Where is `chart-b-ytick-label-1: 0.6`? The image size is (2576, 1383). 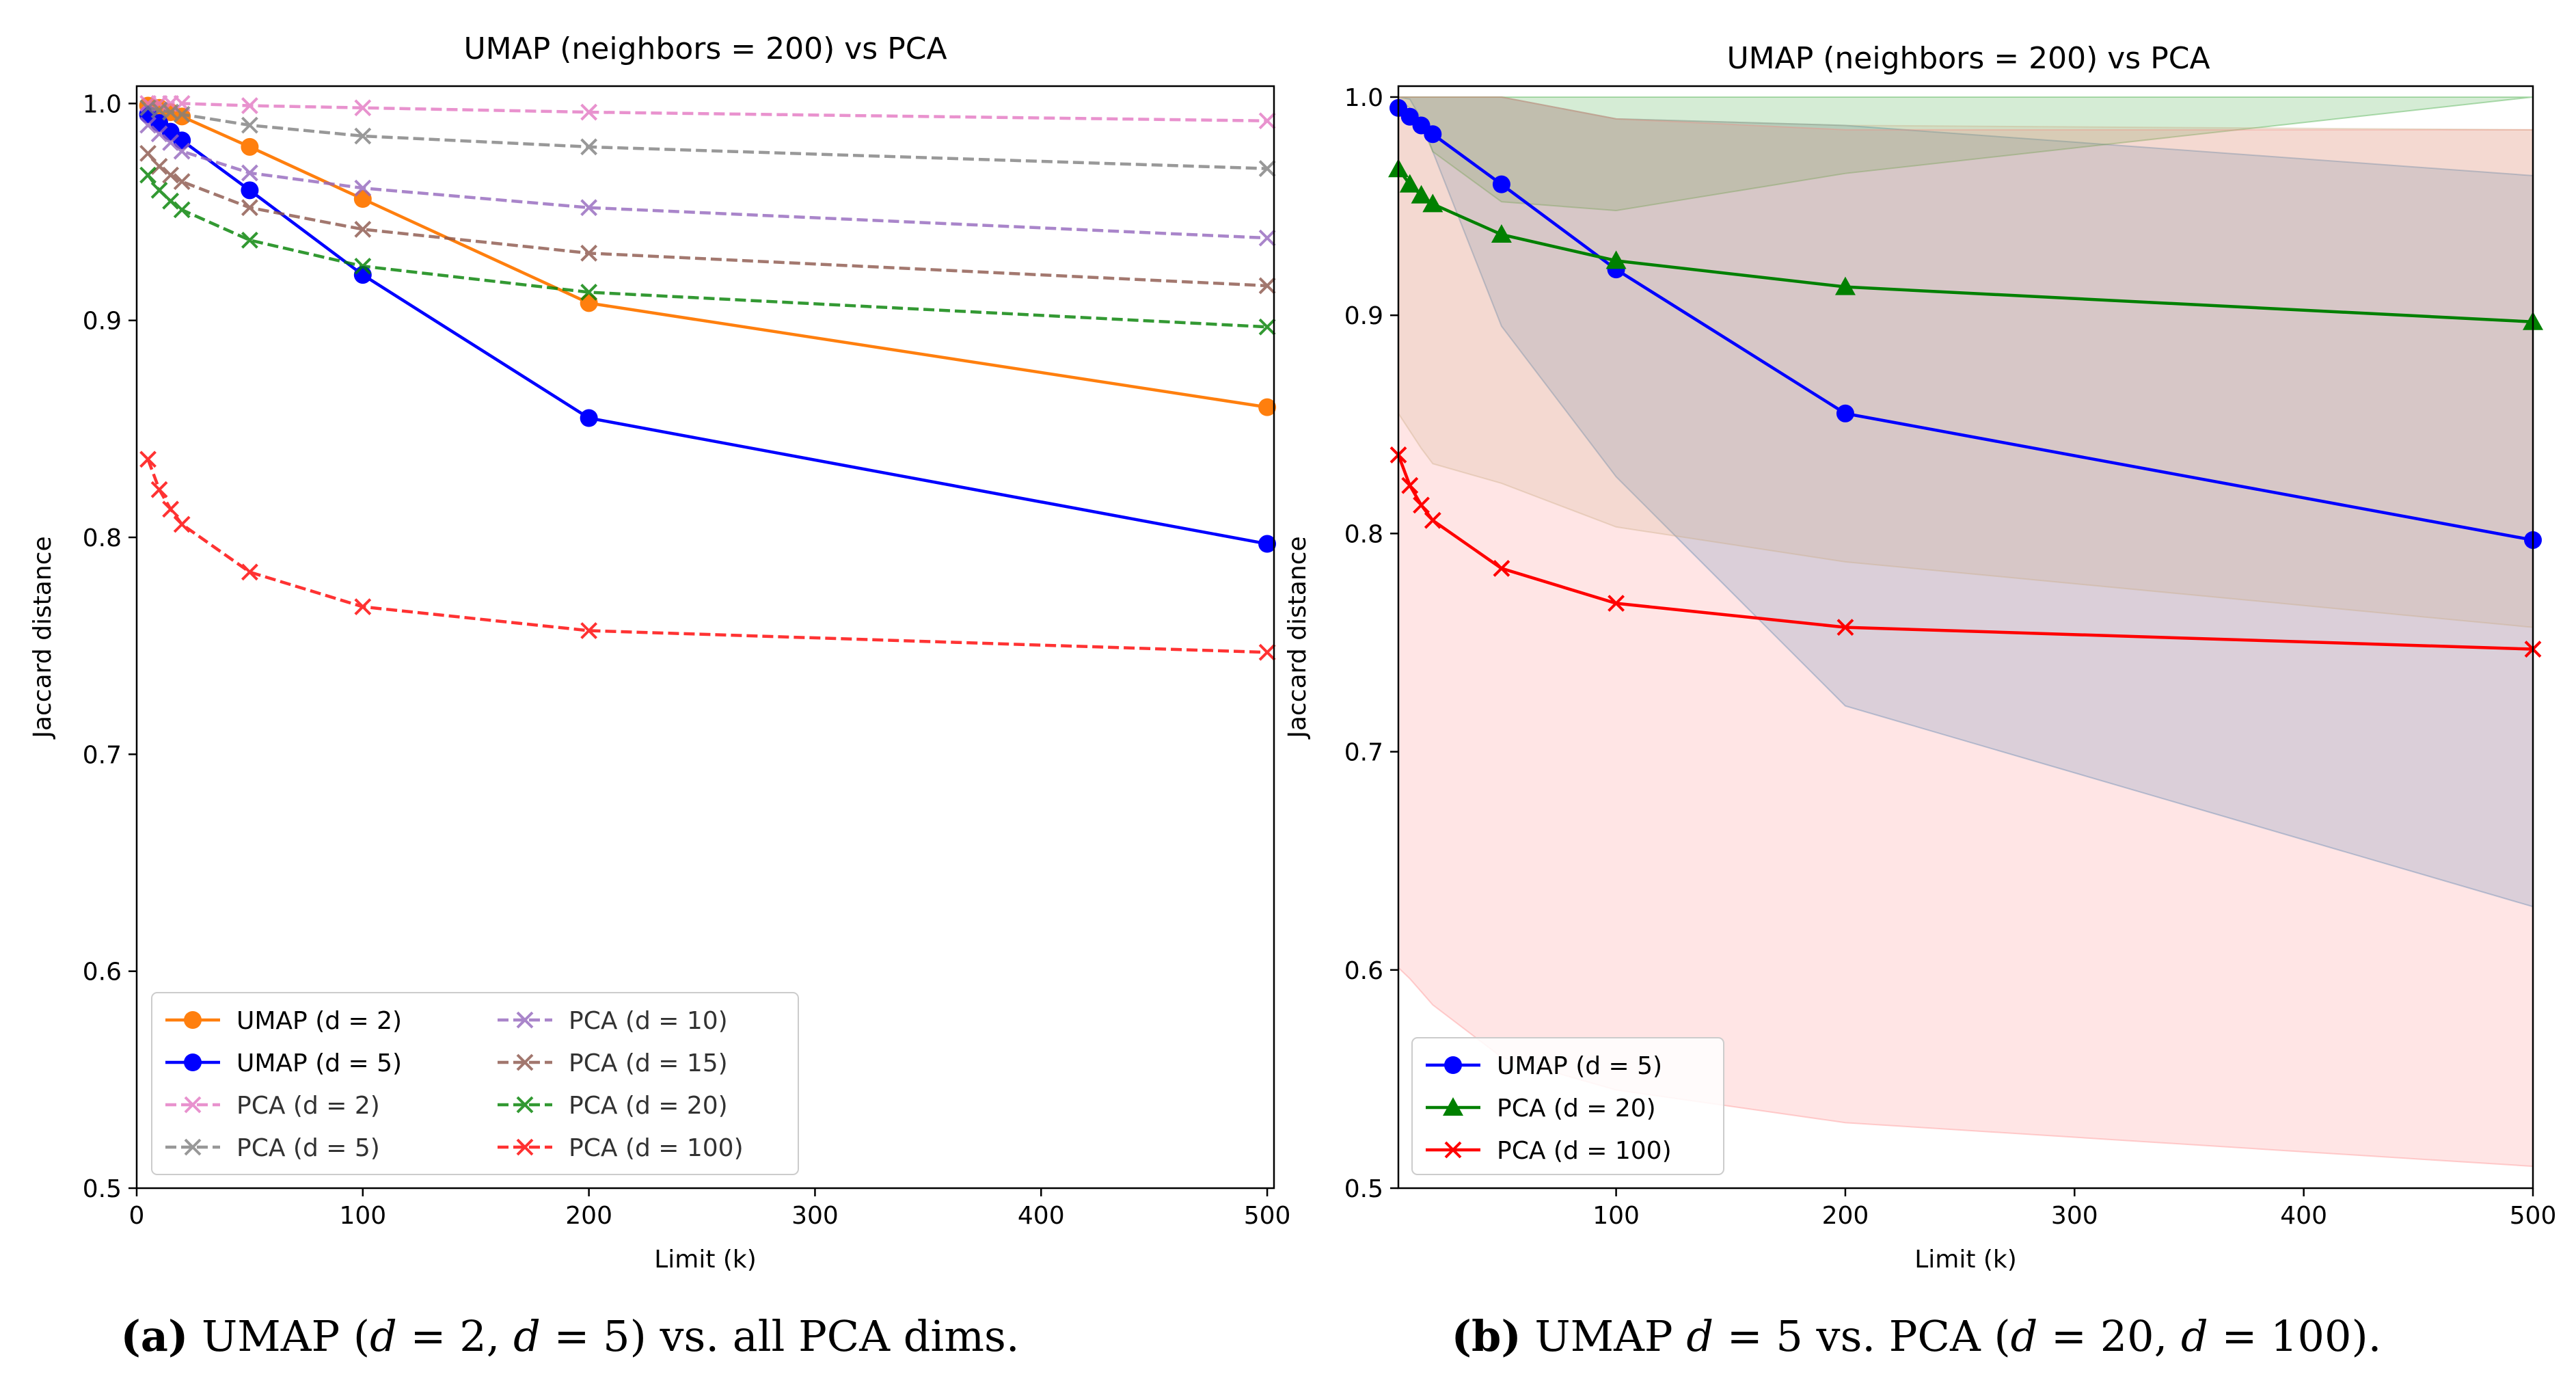 chart-b-ytick-label-1: 0.6 is located at coordinates (1364, 971).